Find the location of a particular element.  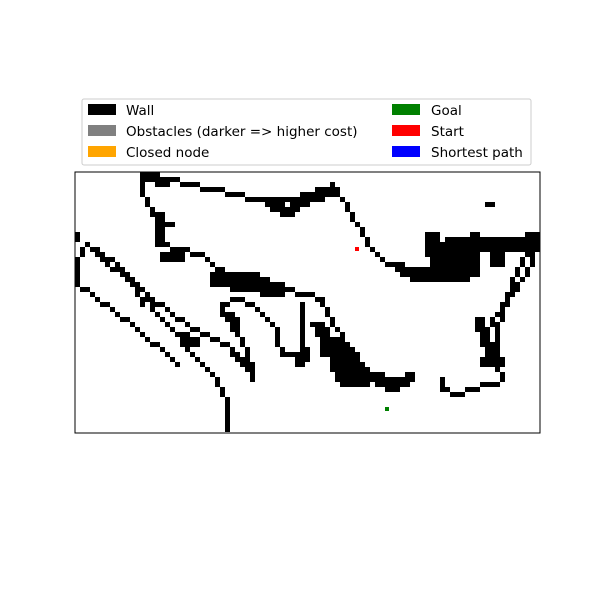

legend-swatch-path is located at coordinates (406, 151).